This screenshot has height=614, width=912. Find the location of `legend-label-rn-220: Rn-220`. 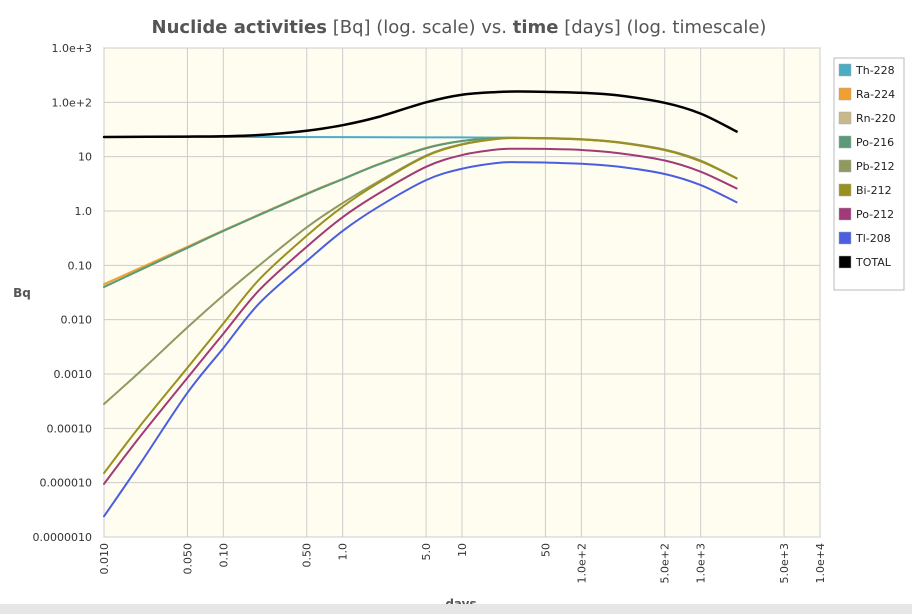

legend-label-rn-220: Rn-220 is located at coordinates (876, 118).